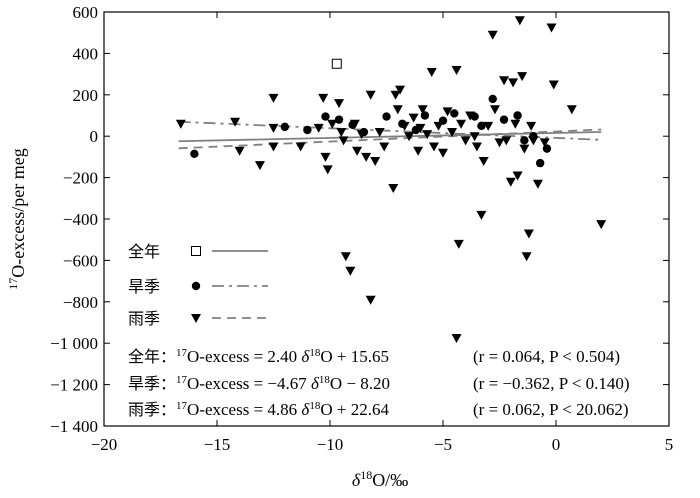 Image resolution: width=700 pixels, height=498 pixels. I want to click on equation-stats: (r = 0.064, P < 0.504), so click(546, 356).